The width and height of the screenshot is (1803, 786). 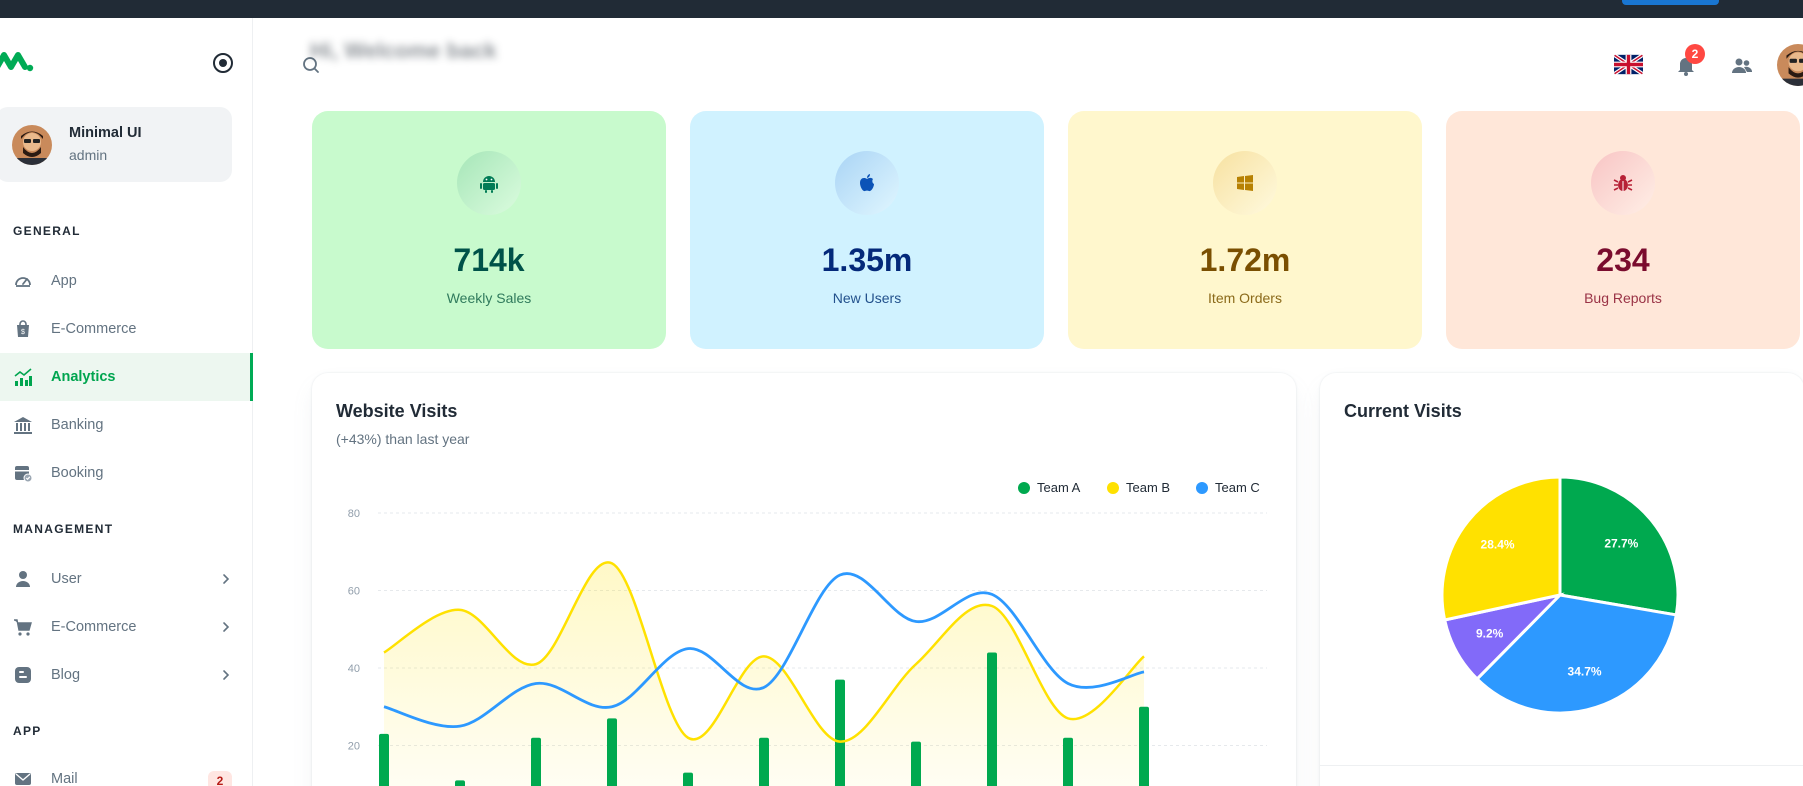 What do you see at coordinates (1561, 765) in the screenshot?
I see `divider` at bounding box center [1561, 765].